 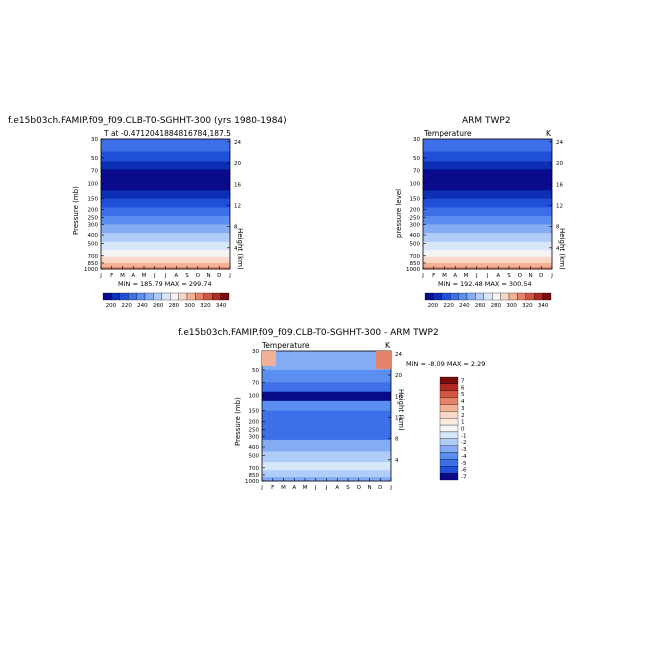 What do you see at coordinates (254, 397) in the screenshot?
I see `panel3-ytick-label: 100` at bounding box center [254, 397].